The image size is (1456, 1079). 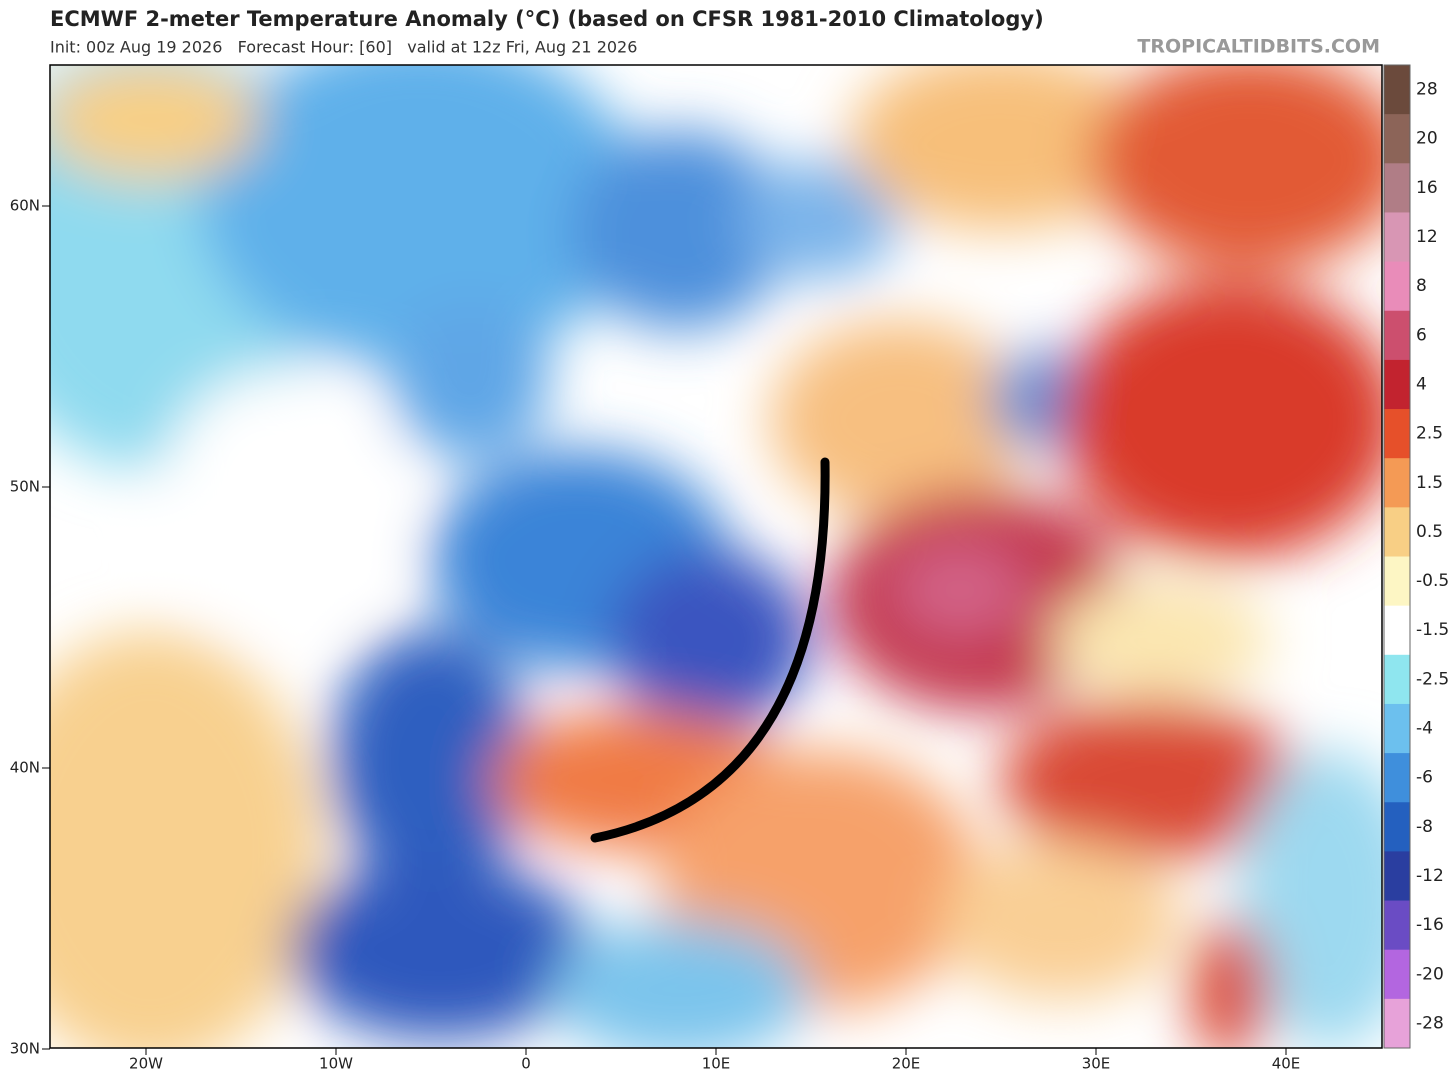 I want to click on colorbar-label: 12, so click(x=1427, y=237).